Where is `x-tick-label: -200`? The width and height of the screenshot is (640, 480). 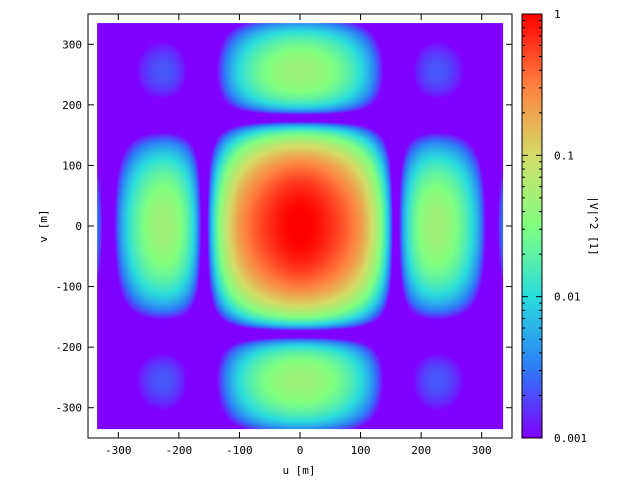
x-tick-label: -200 is located at coordinates (179, 450).